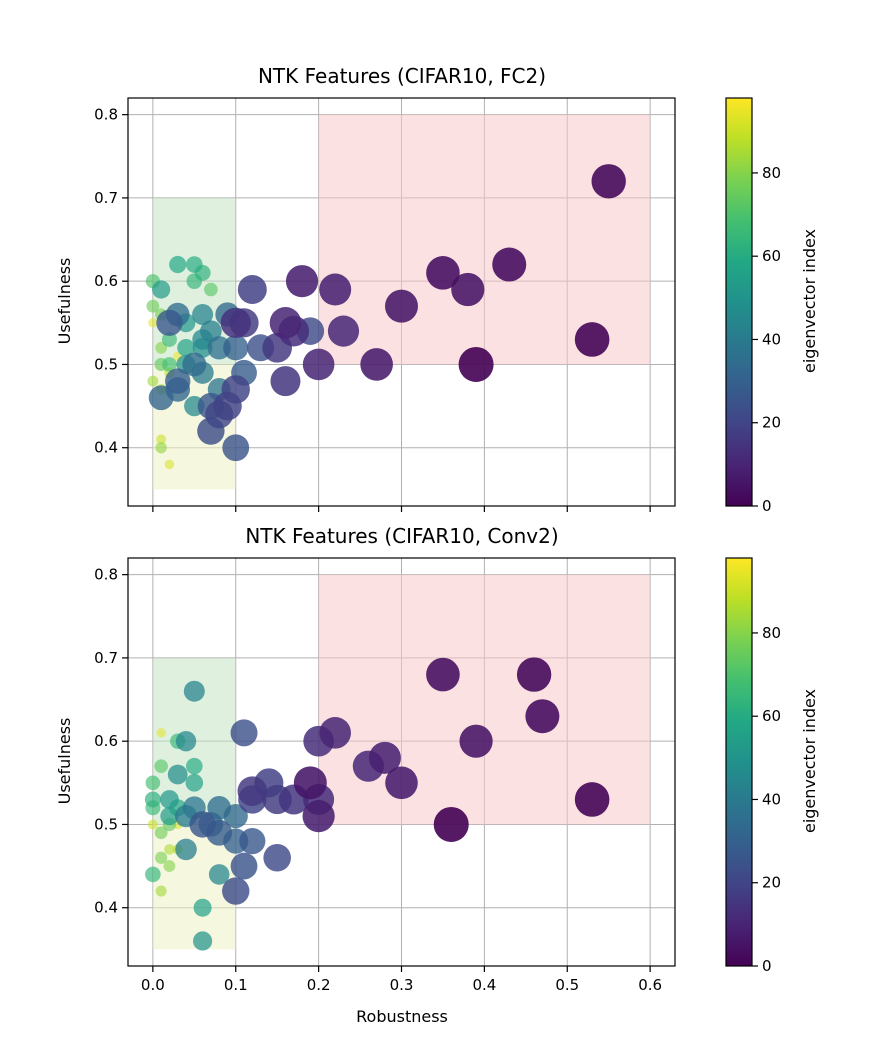 This screenshot has width=872, height=1054. I want to click on top-colorbar-tick-label: 80, so click(771, 173).